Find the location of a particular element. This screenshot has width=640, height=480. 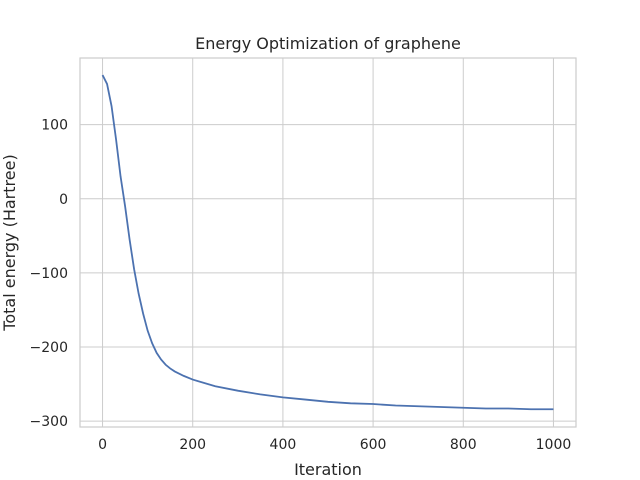

y-tick-label: 0 is located at coordinates (63, 200).